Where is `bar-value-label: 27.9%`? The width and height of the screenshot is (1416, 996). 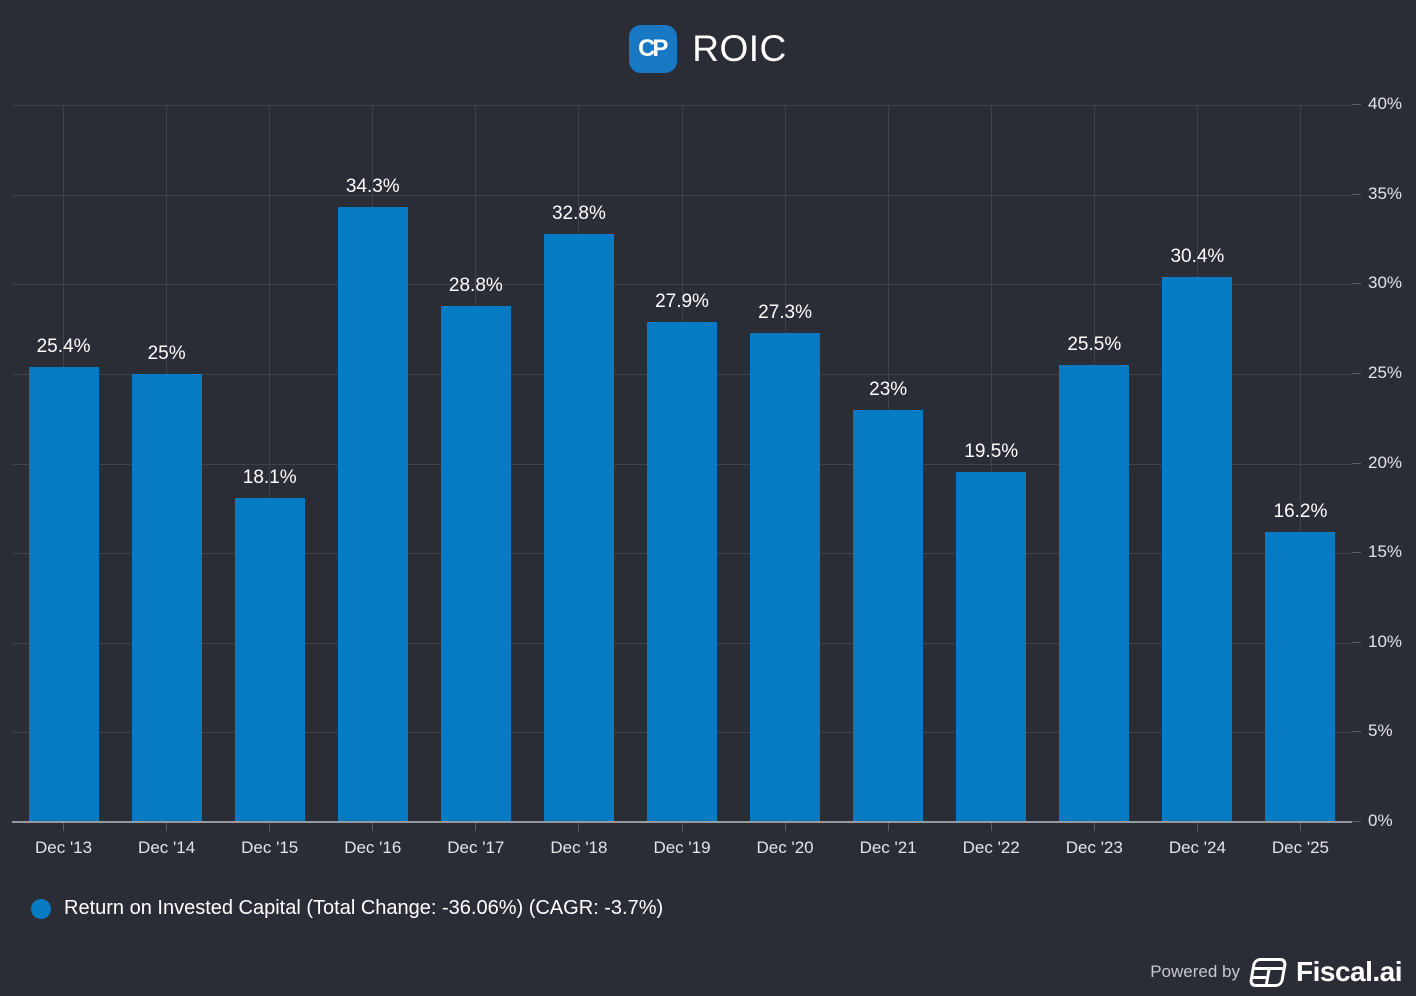
bar-value-label: 27.9% is located at coordinates (682, 301).